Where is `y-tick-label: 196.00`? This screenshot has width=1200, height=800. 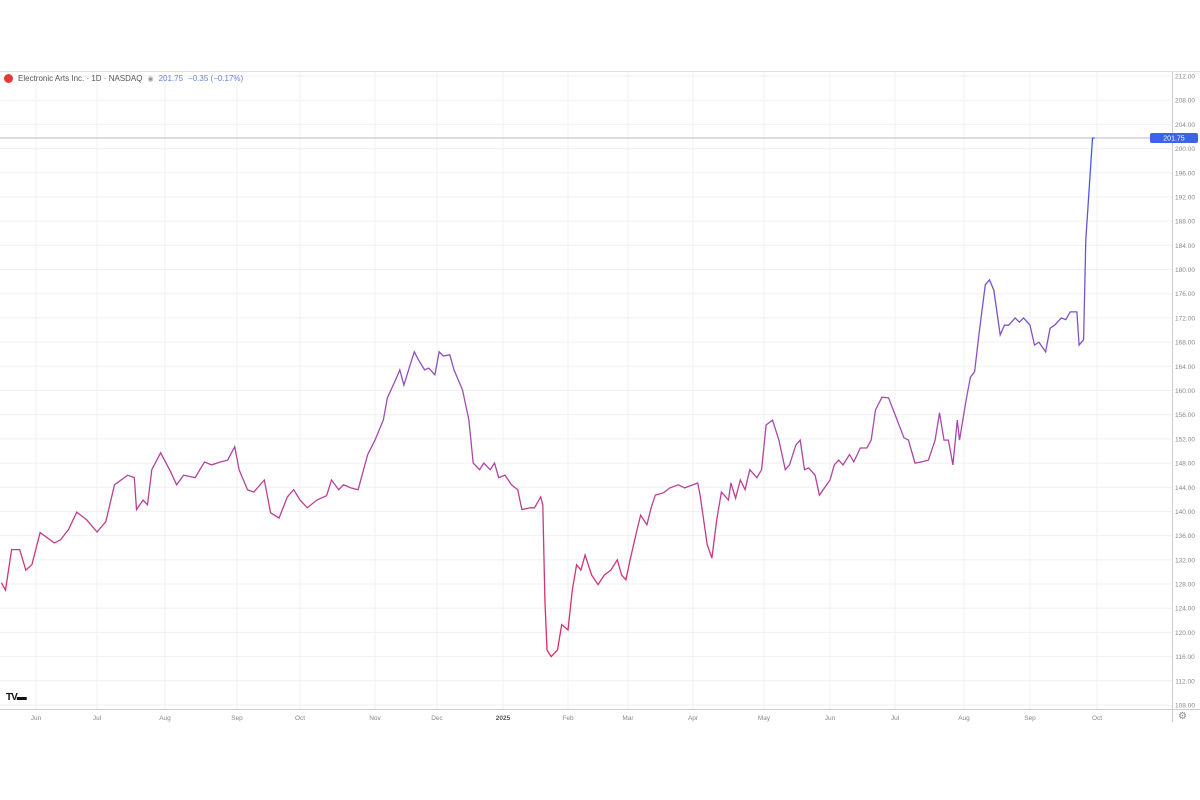
y-tick-label: 196.00 is located at coordinates (1185, 173).